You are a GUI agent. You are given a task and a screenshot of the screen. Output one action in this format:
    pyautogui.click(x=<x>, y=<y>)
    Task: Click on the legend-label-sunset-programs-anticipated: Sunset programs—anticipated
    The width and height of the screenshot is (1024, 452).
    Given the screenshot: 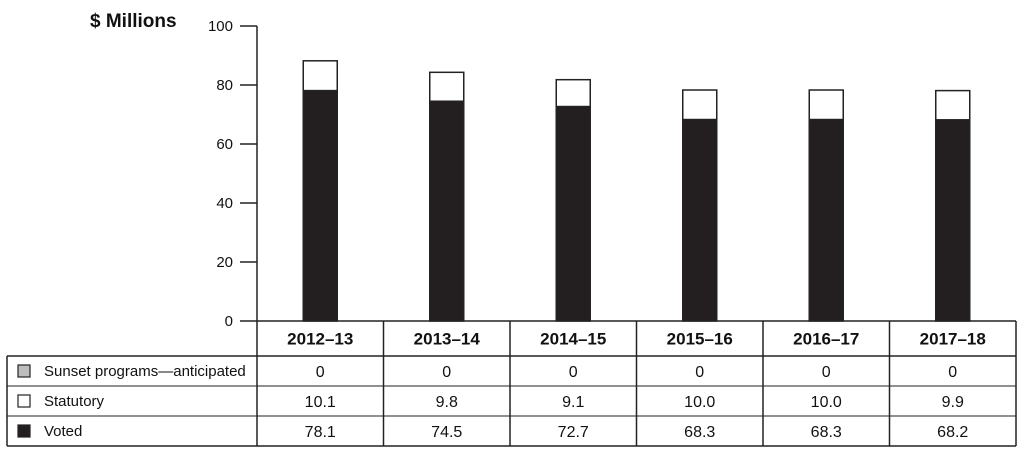 What is the action you would take?
    pyautogui.click(x=145, y=371)
    